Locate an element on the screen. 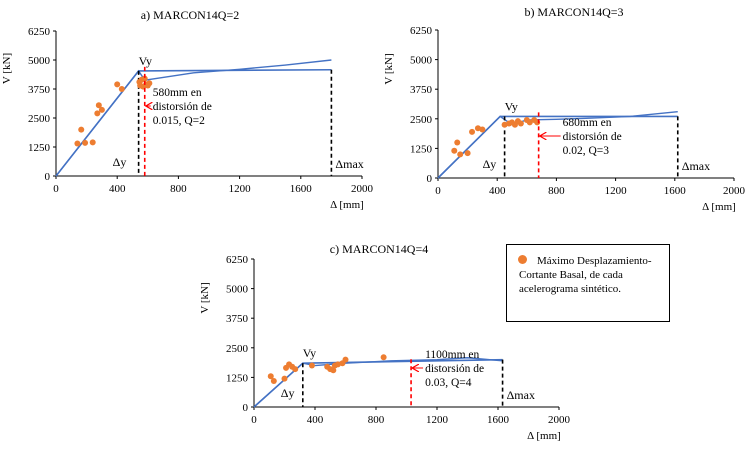 Image resolution: width=753 pixels, height=461 pixels. demand-note-line: 580mm en is located at coordinates (177, 93).